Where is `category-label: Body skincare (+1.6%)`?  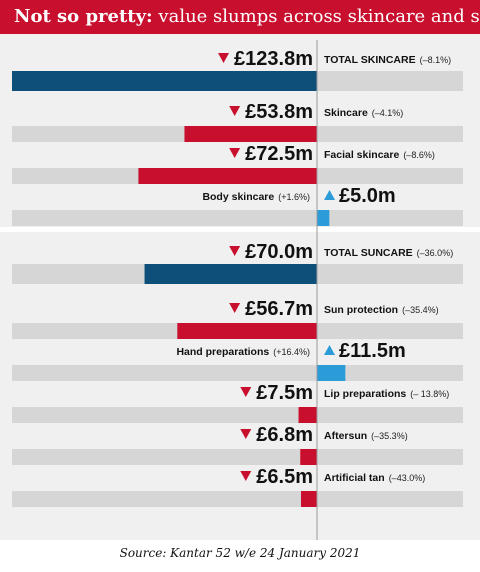 category-label: Body skincare (+1.6%) is located at coordinates (256, 197).